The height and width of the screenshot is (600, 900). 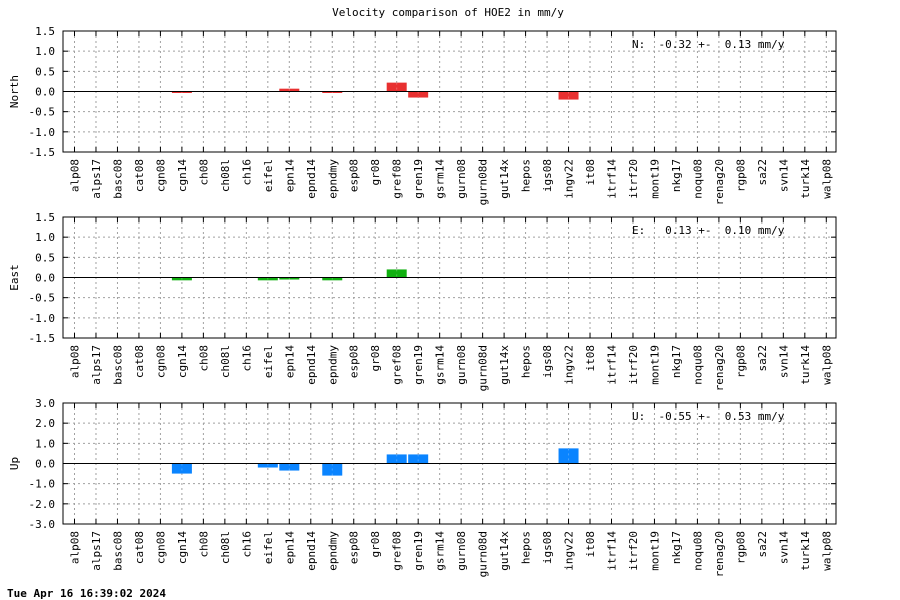 I want to click on x-tick-label: gut14x, so click(x=504, y=365).